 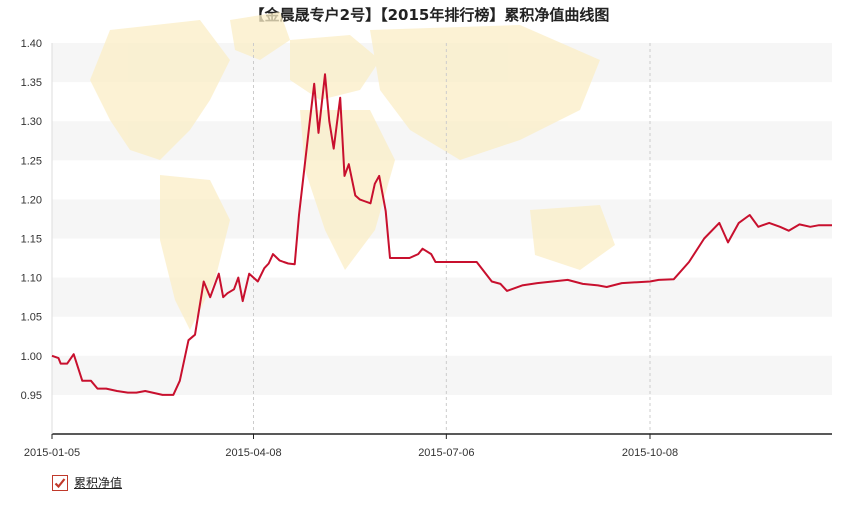 I want to click on y-tick-label: 1.00, so click(x=31, y=357).